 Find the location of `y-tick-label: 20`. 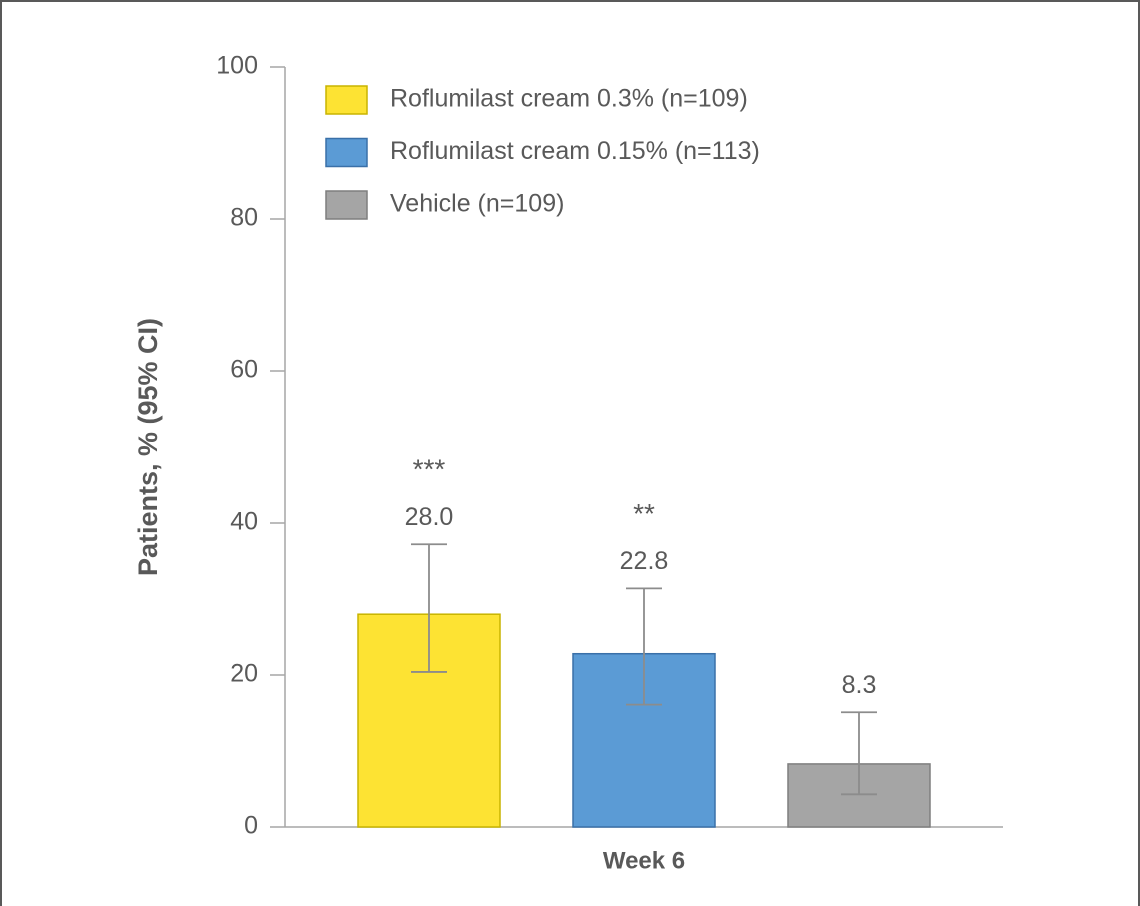

y-tick-label: 20 is located at coordinates (244, 674).